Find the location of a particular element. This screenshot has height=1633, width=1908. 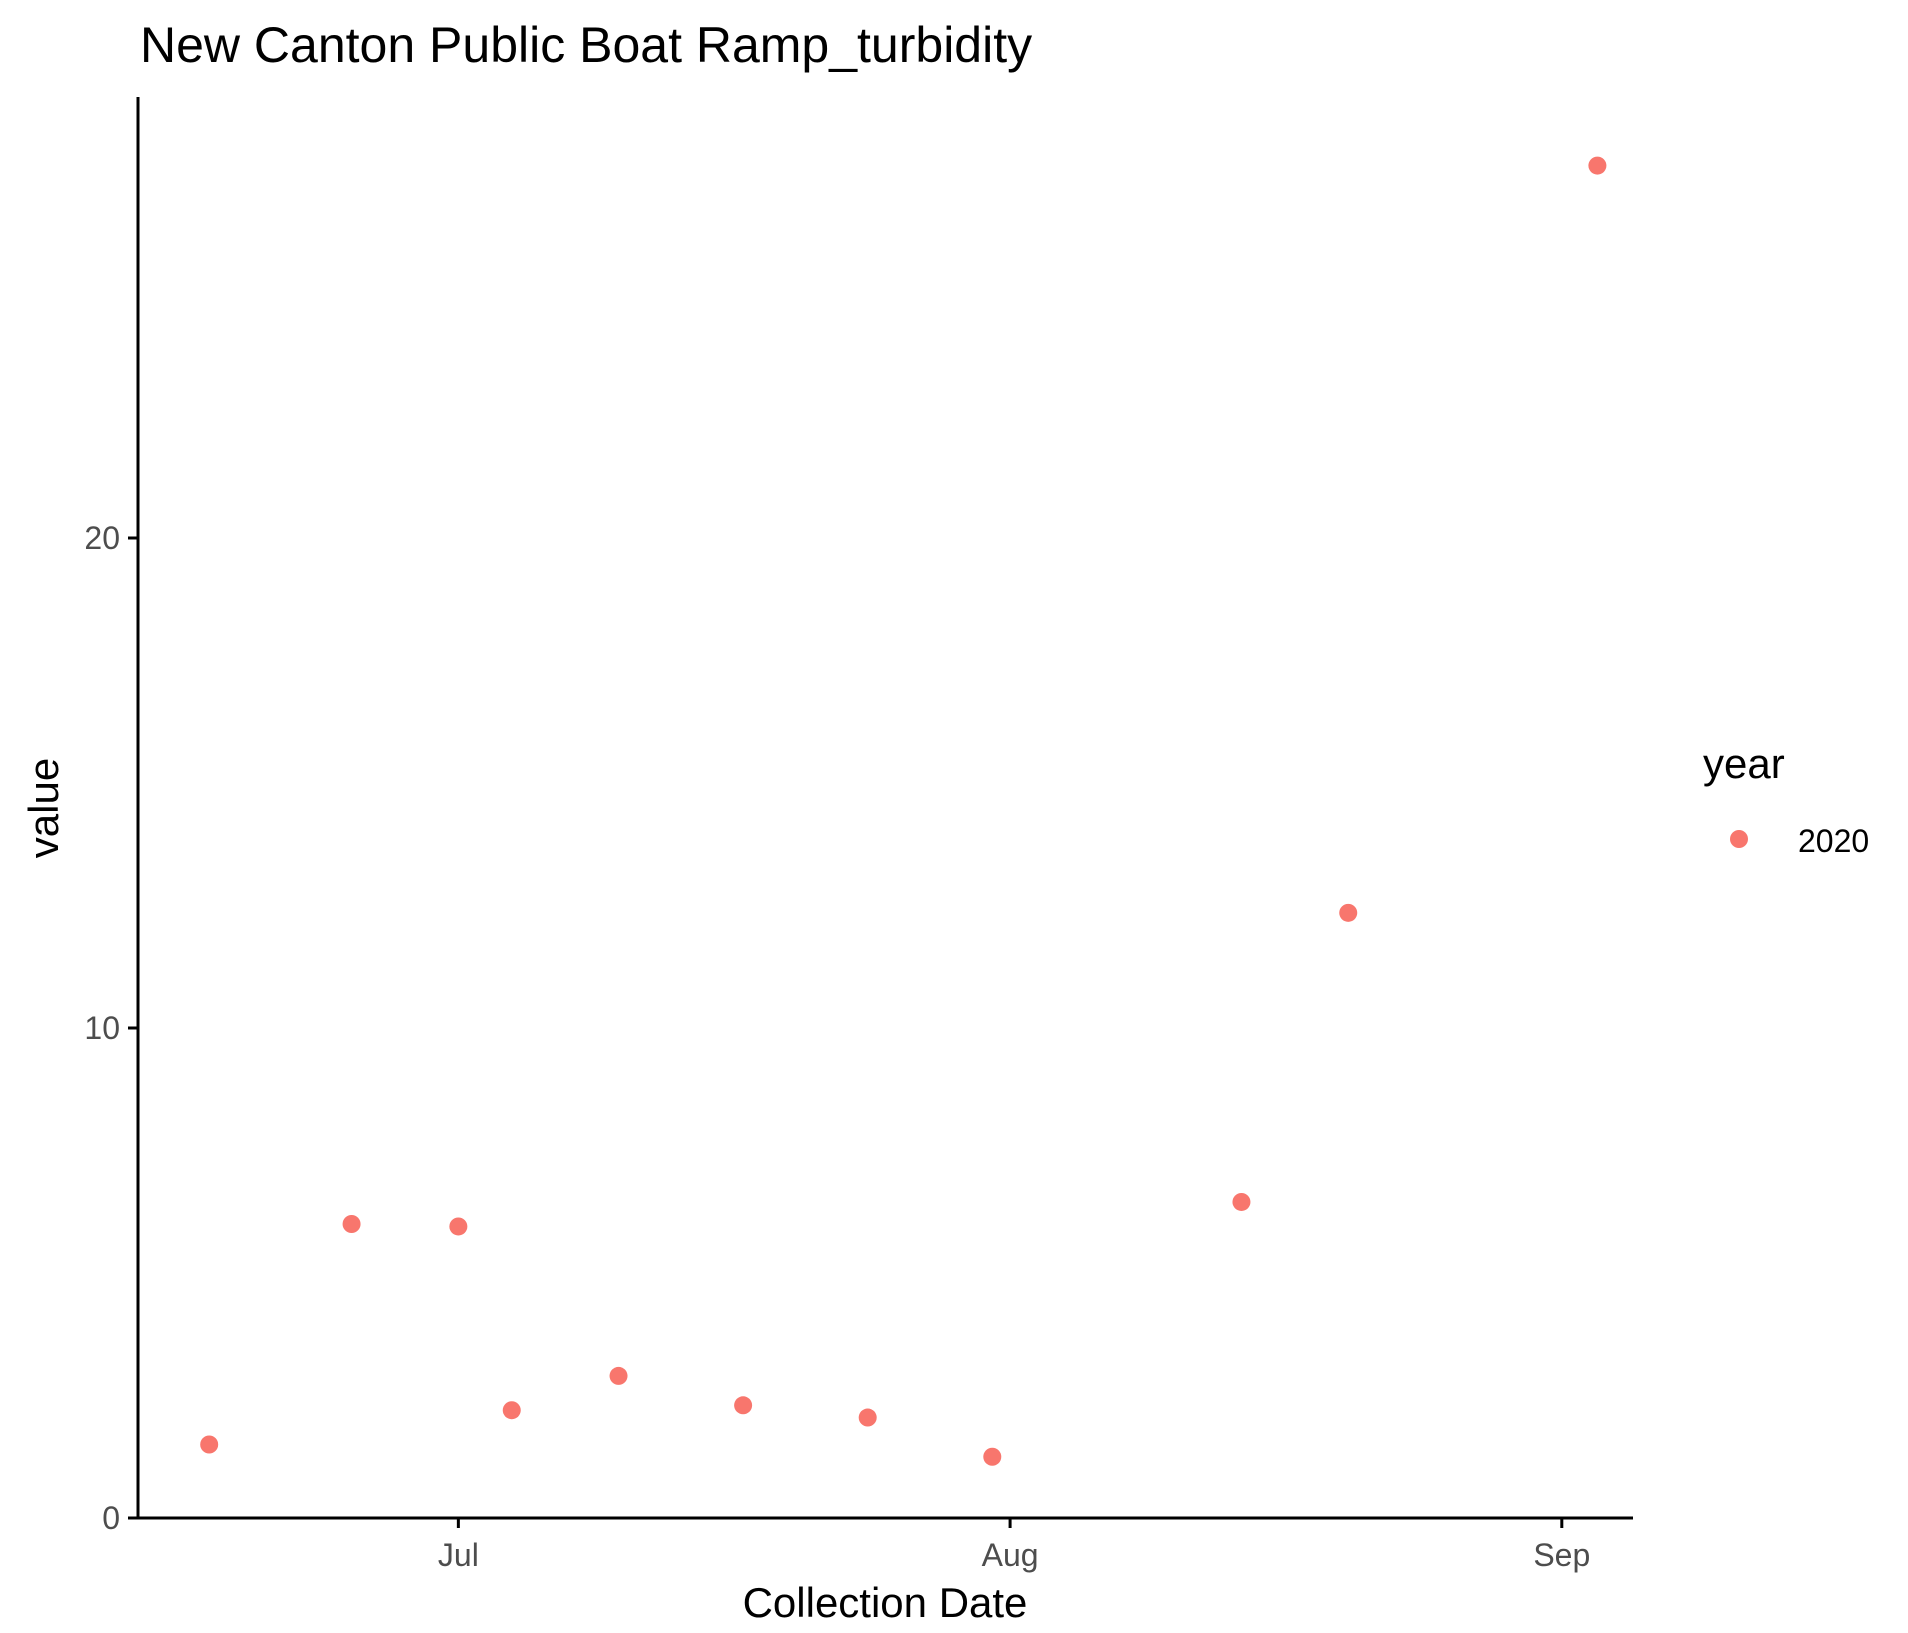

legend-label-2020: 2020 is located at coordinates (1833, 841).